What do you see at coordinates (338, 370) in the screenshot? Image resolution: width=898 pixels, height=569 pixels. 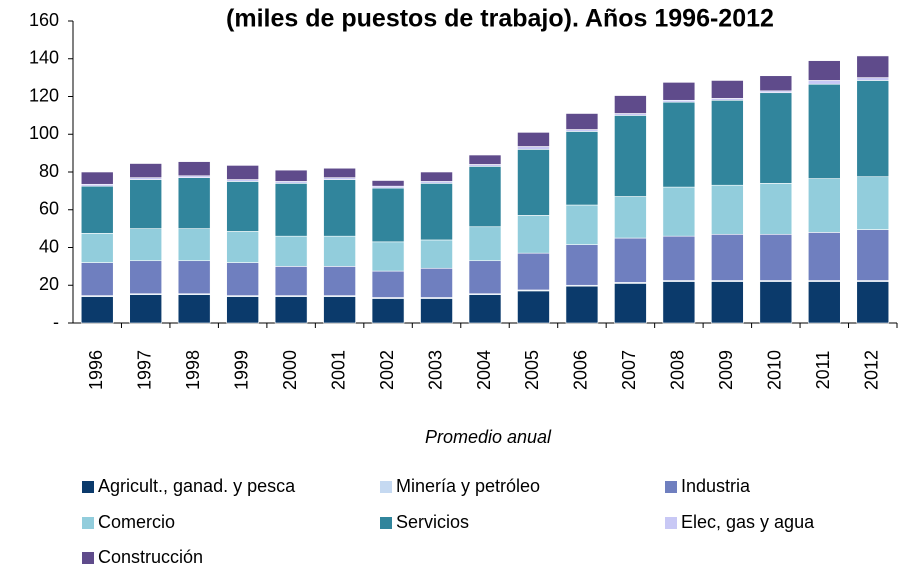 I see `x-tick-label: 2001` at bounding box center [338, 370].